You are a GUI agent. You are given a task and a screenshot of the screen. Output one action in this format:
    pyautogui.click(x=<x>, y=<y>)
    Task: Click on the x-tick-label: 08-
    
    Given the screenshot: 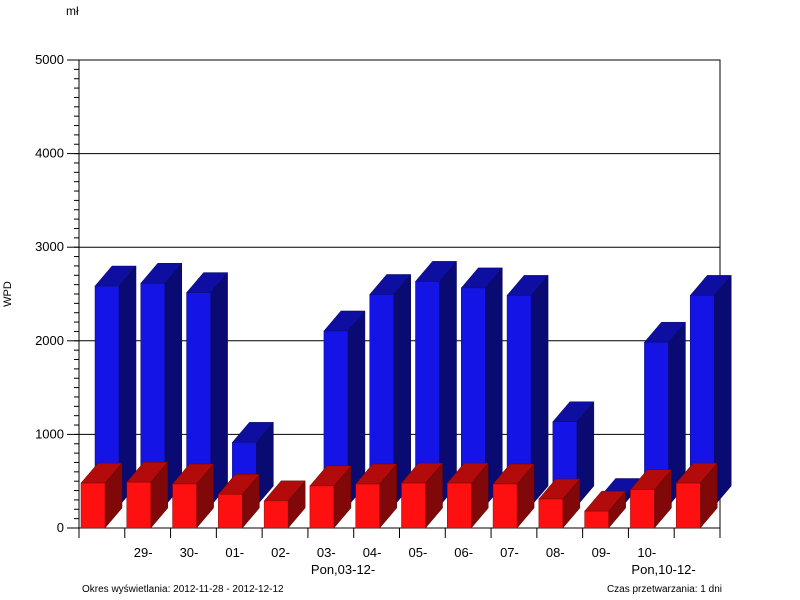 What is the action you would take?
    pyautogui.click(x=555, y=552)
    